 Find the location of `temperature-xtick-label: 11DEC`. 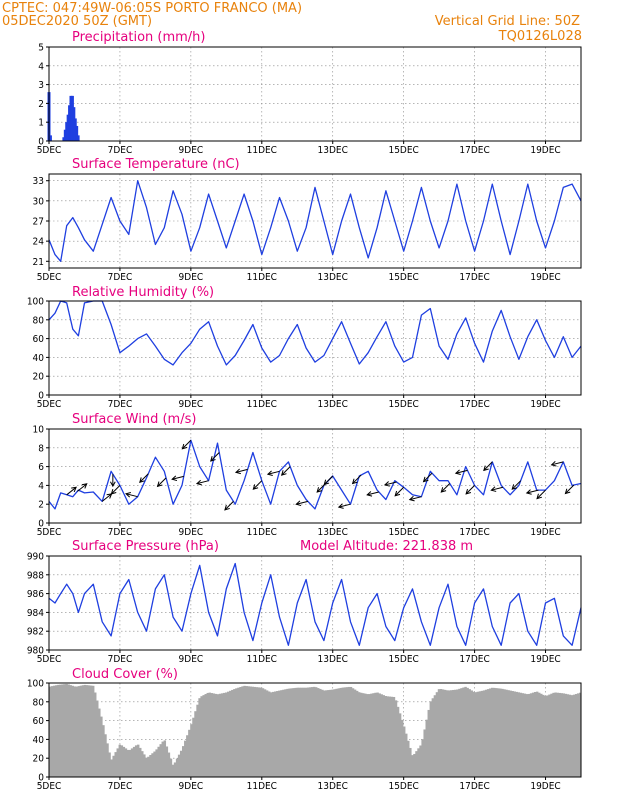

temperature-xtick-label: 11DEC is located at coordinates (262, 277).